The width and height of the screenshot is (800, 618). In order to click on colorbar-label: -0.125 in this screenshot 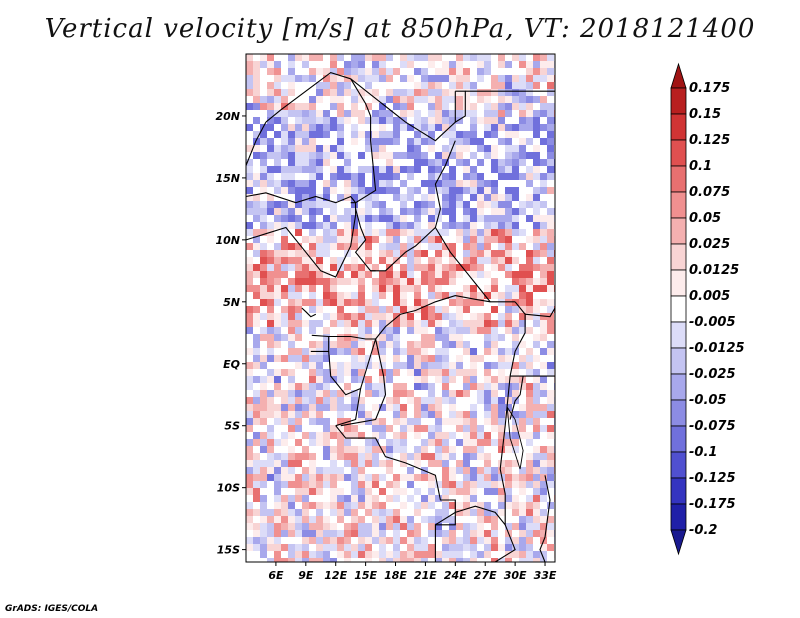, I will do `click(712, 478)`.